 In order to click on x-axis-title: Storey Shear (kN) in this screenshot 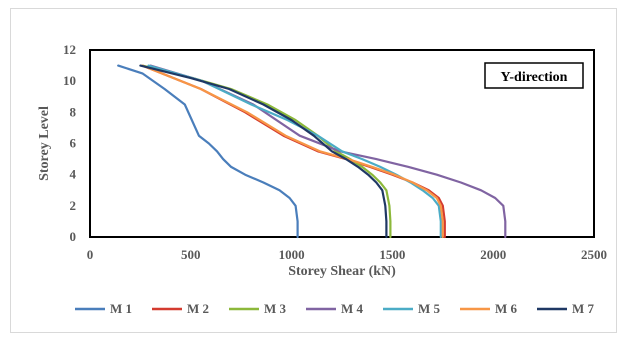, I will do `click(342, 271)`.